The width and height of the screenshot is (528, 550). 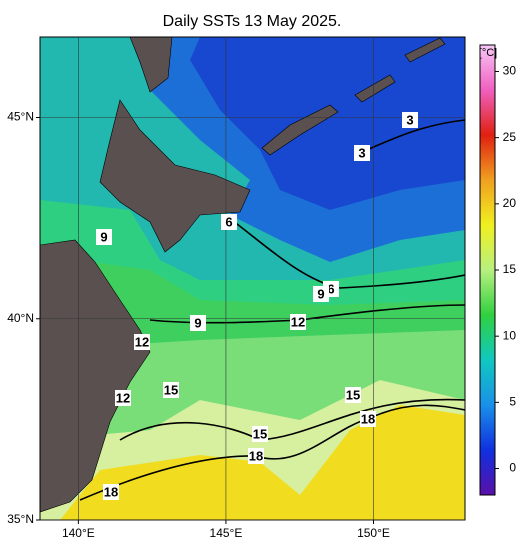 What do you see at coordinates (20, 318) in the screenshot?
I see `y-tick-label: 40°N` at bounding box center [20, 318].